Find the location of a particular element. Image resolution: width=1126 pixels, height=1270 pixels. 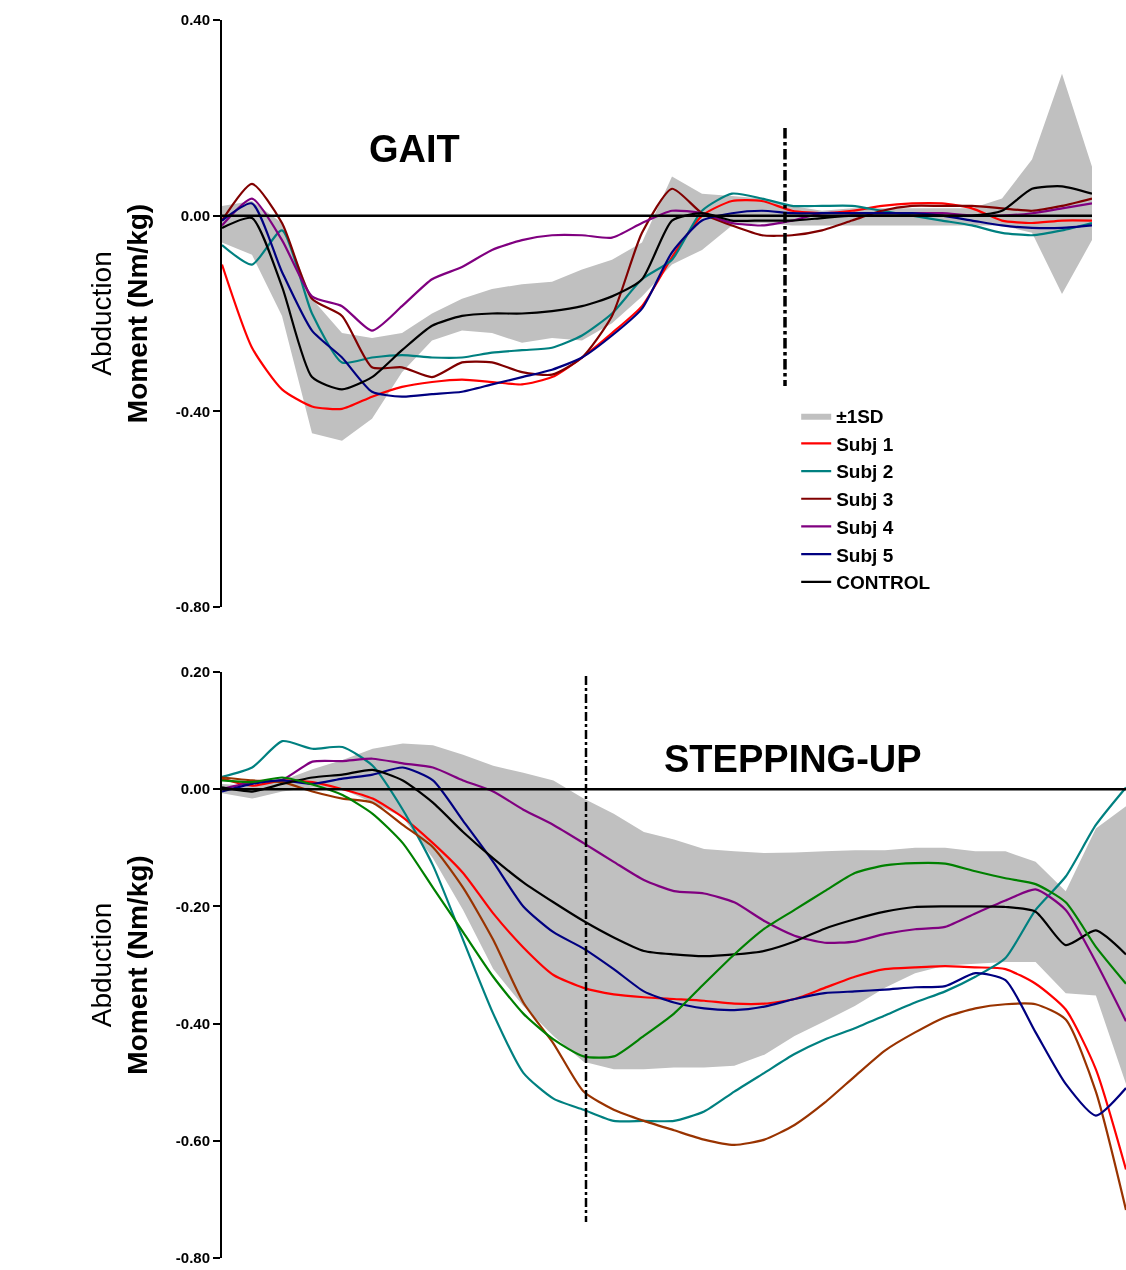

legend-label: Subj 4 is located at coordinates (865, 527).